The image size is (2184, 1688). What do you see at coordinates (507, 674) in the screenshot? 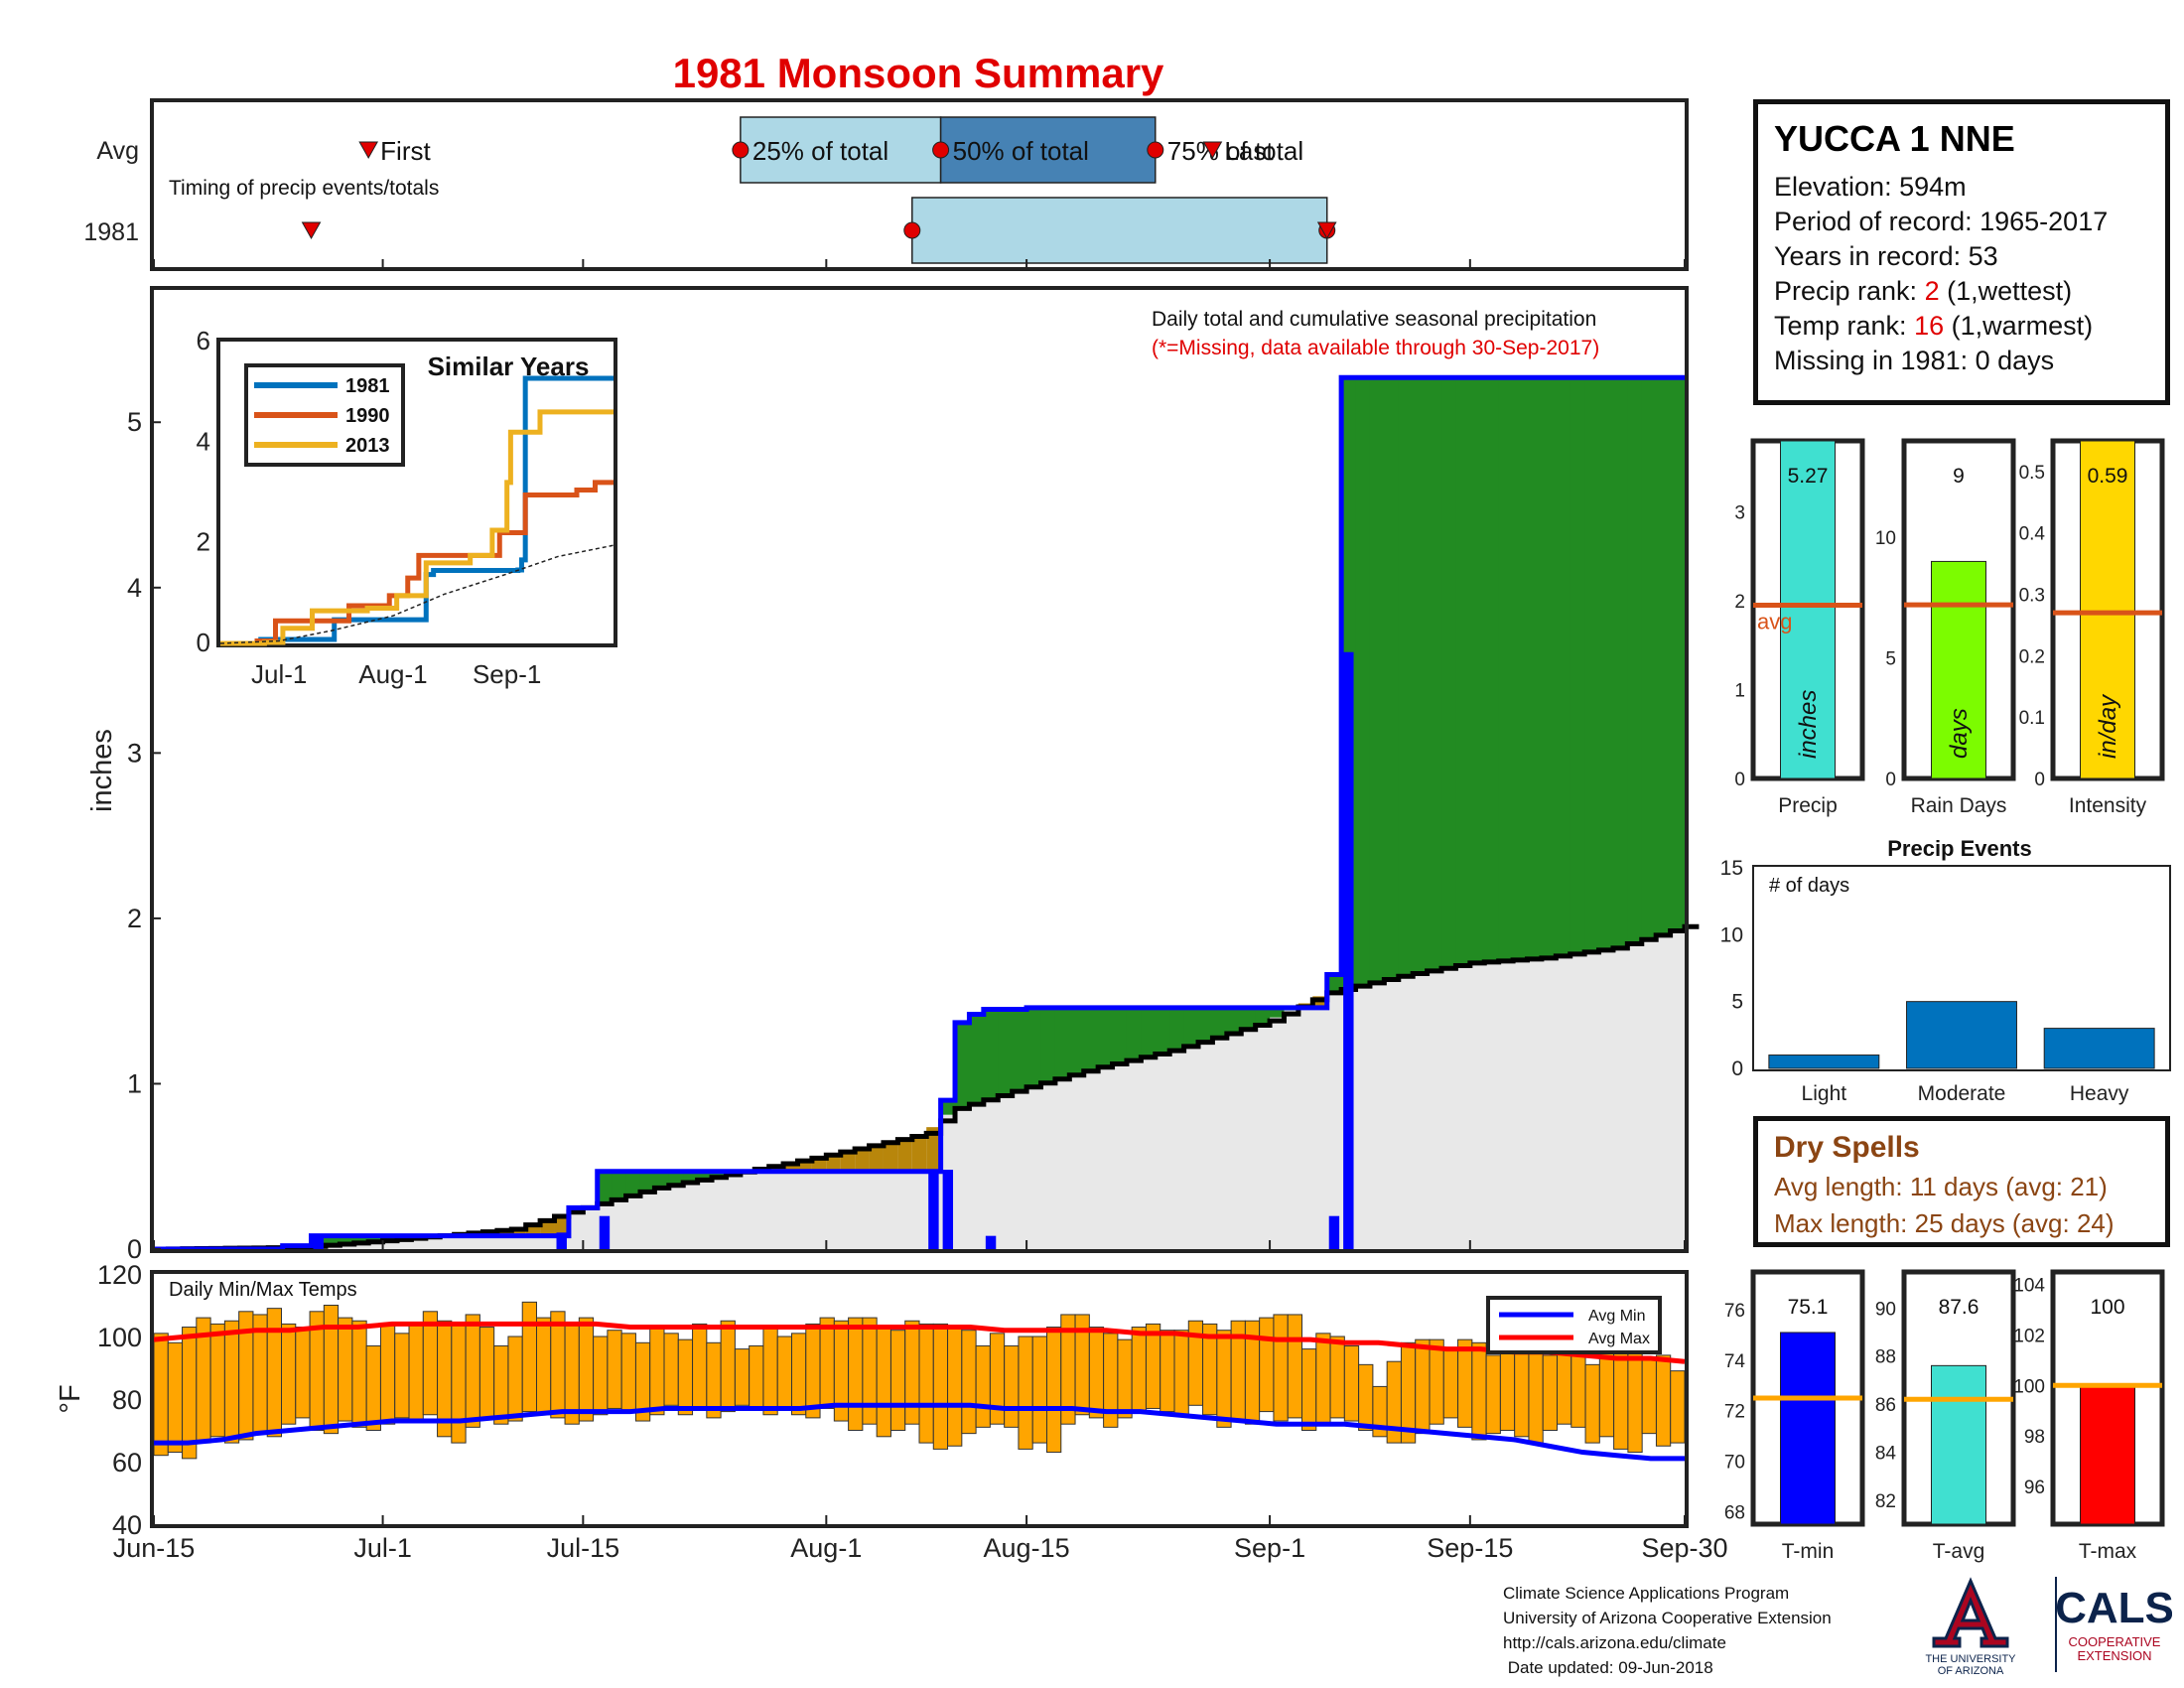
I see `inset-xtick-label: Sep-1` at bounding box center [507, 674].